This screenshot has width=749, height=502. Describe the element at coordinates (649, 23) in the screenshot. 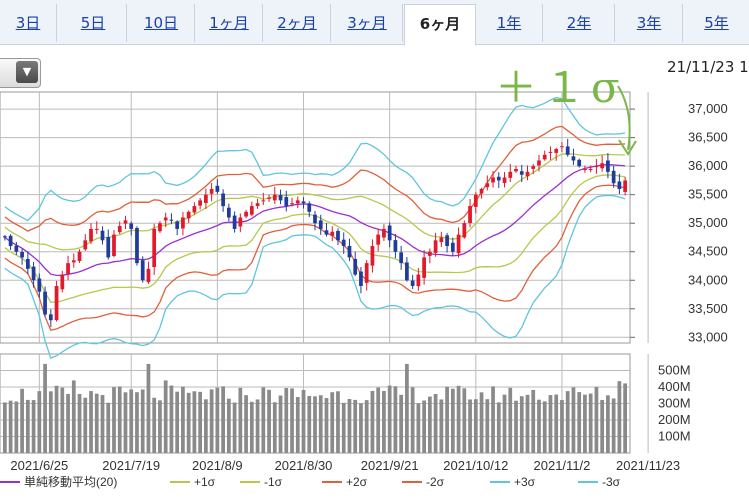

I see `tab-10: 3年` at that location.